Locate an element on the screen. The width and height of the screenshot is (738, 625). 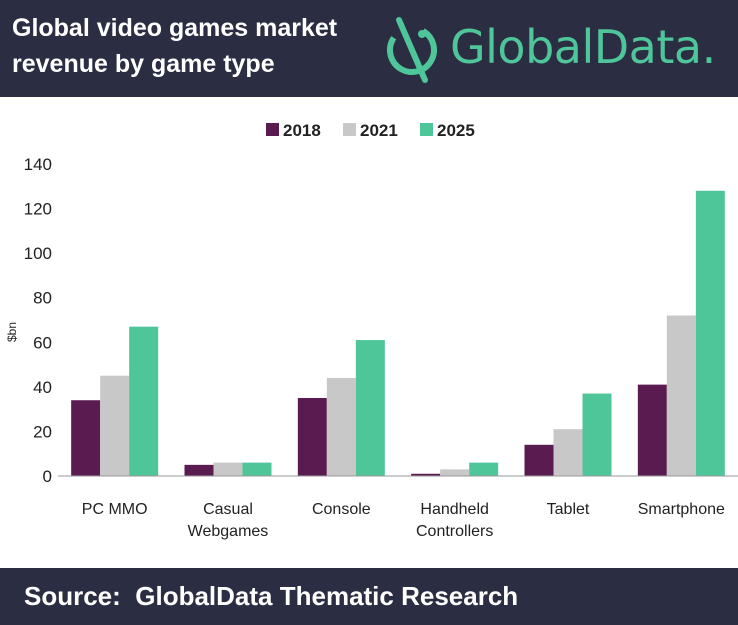
x-category-label: Tablet is located at coordinates (568, 509).